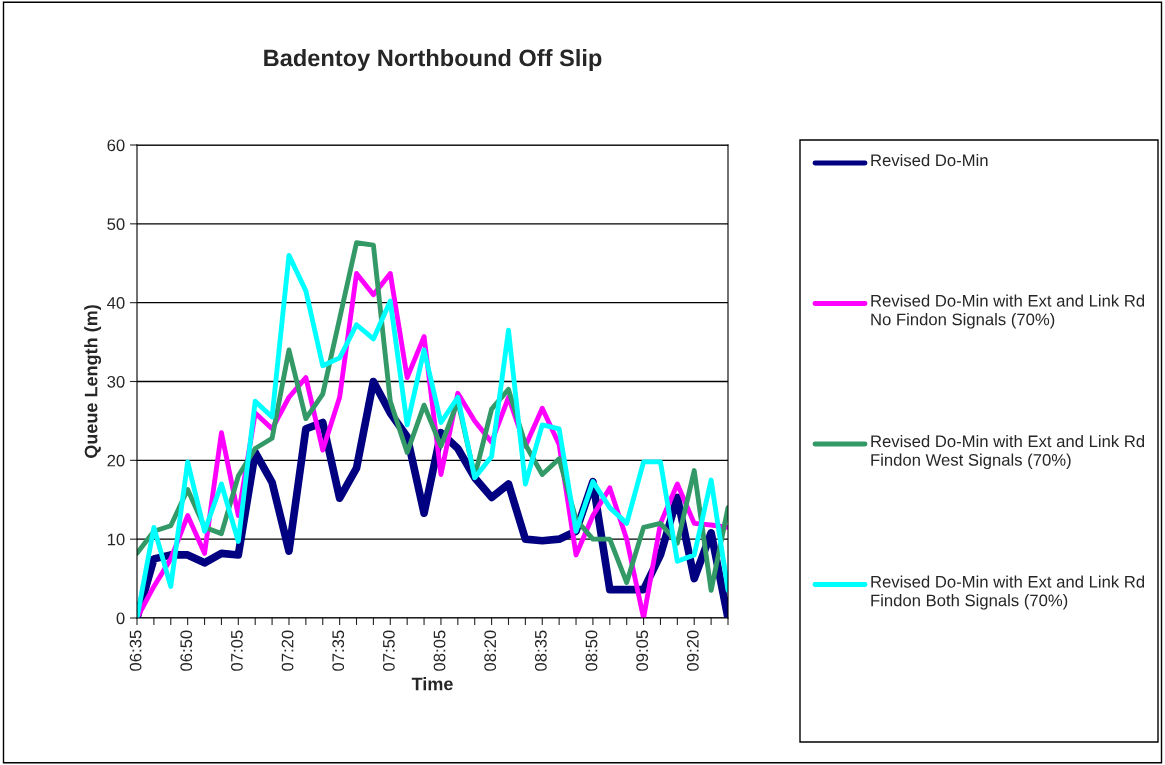  Describe the element at coordinates (93, 381) in the screenshot. I see `y-axis-title: Queue Length (m)` at that location.